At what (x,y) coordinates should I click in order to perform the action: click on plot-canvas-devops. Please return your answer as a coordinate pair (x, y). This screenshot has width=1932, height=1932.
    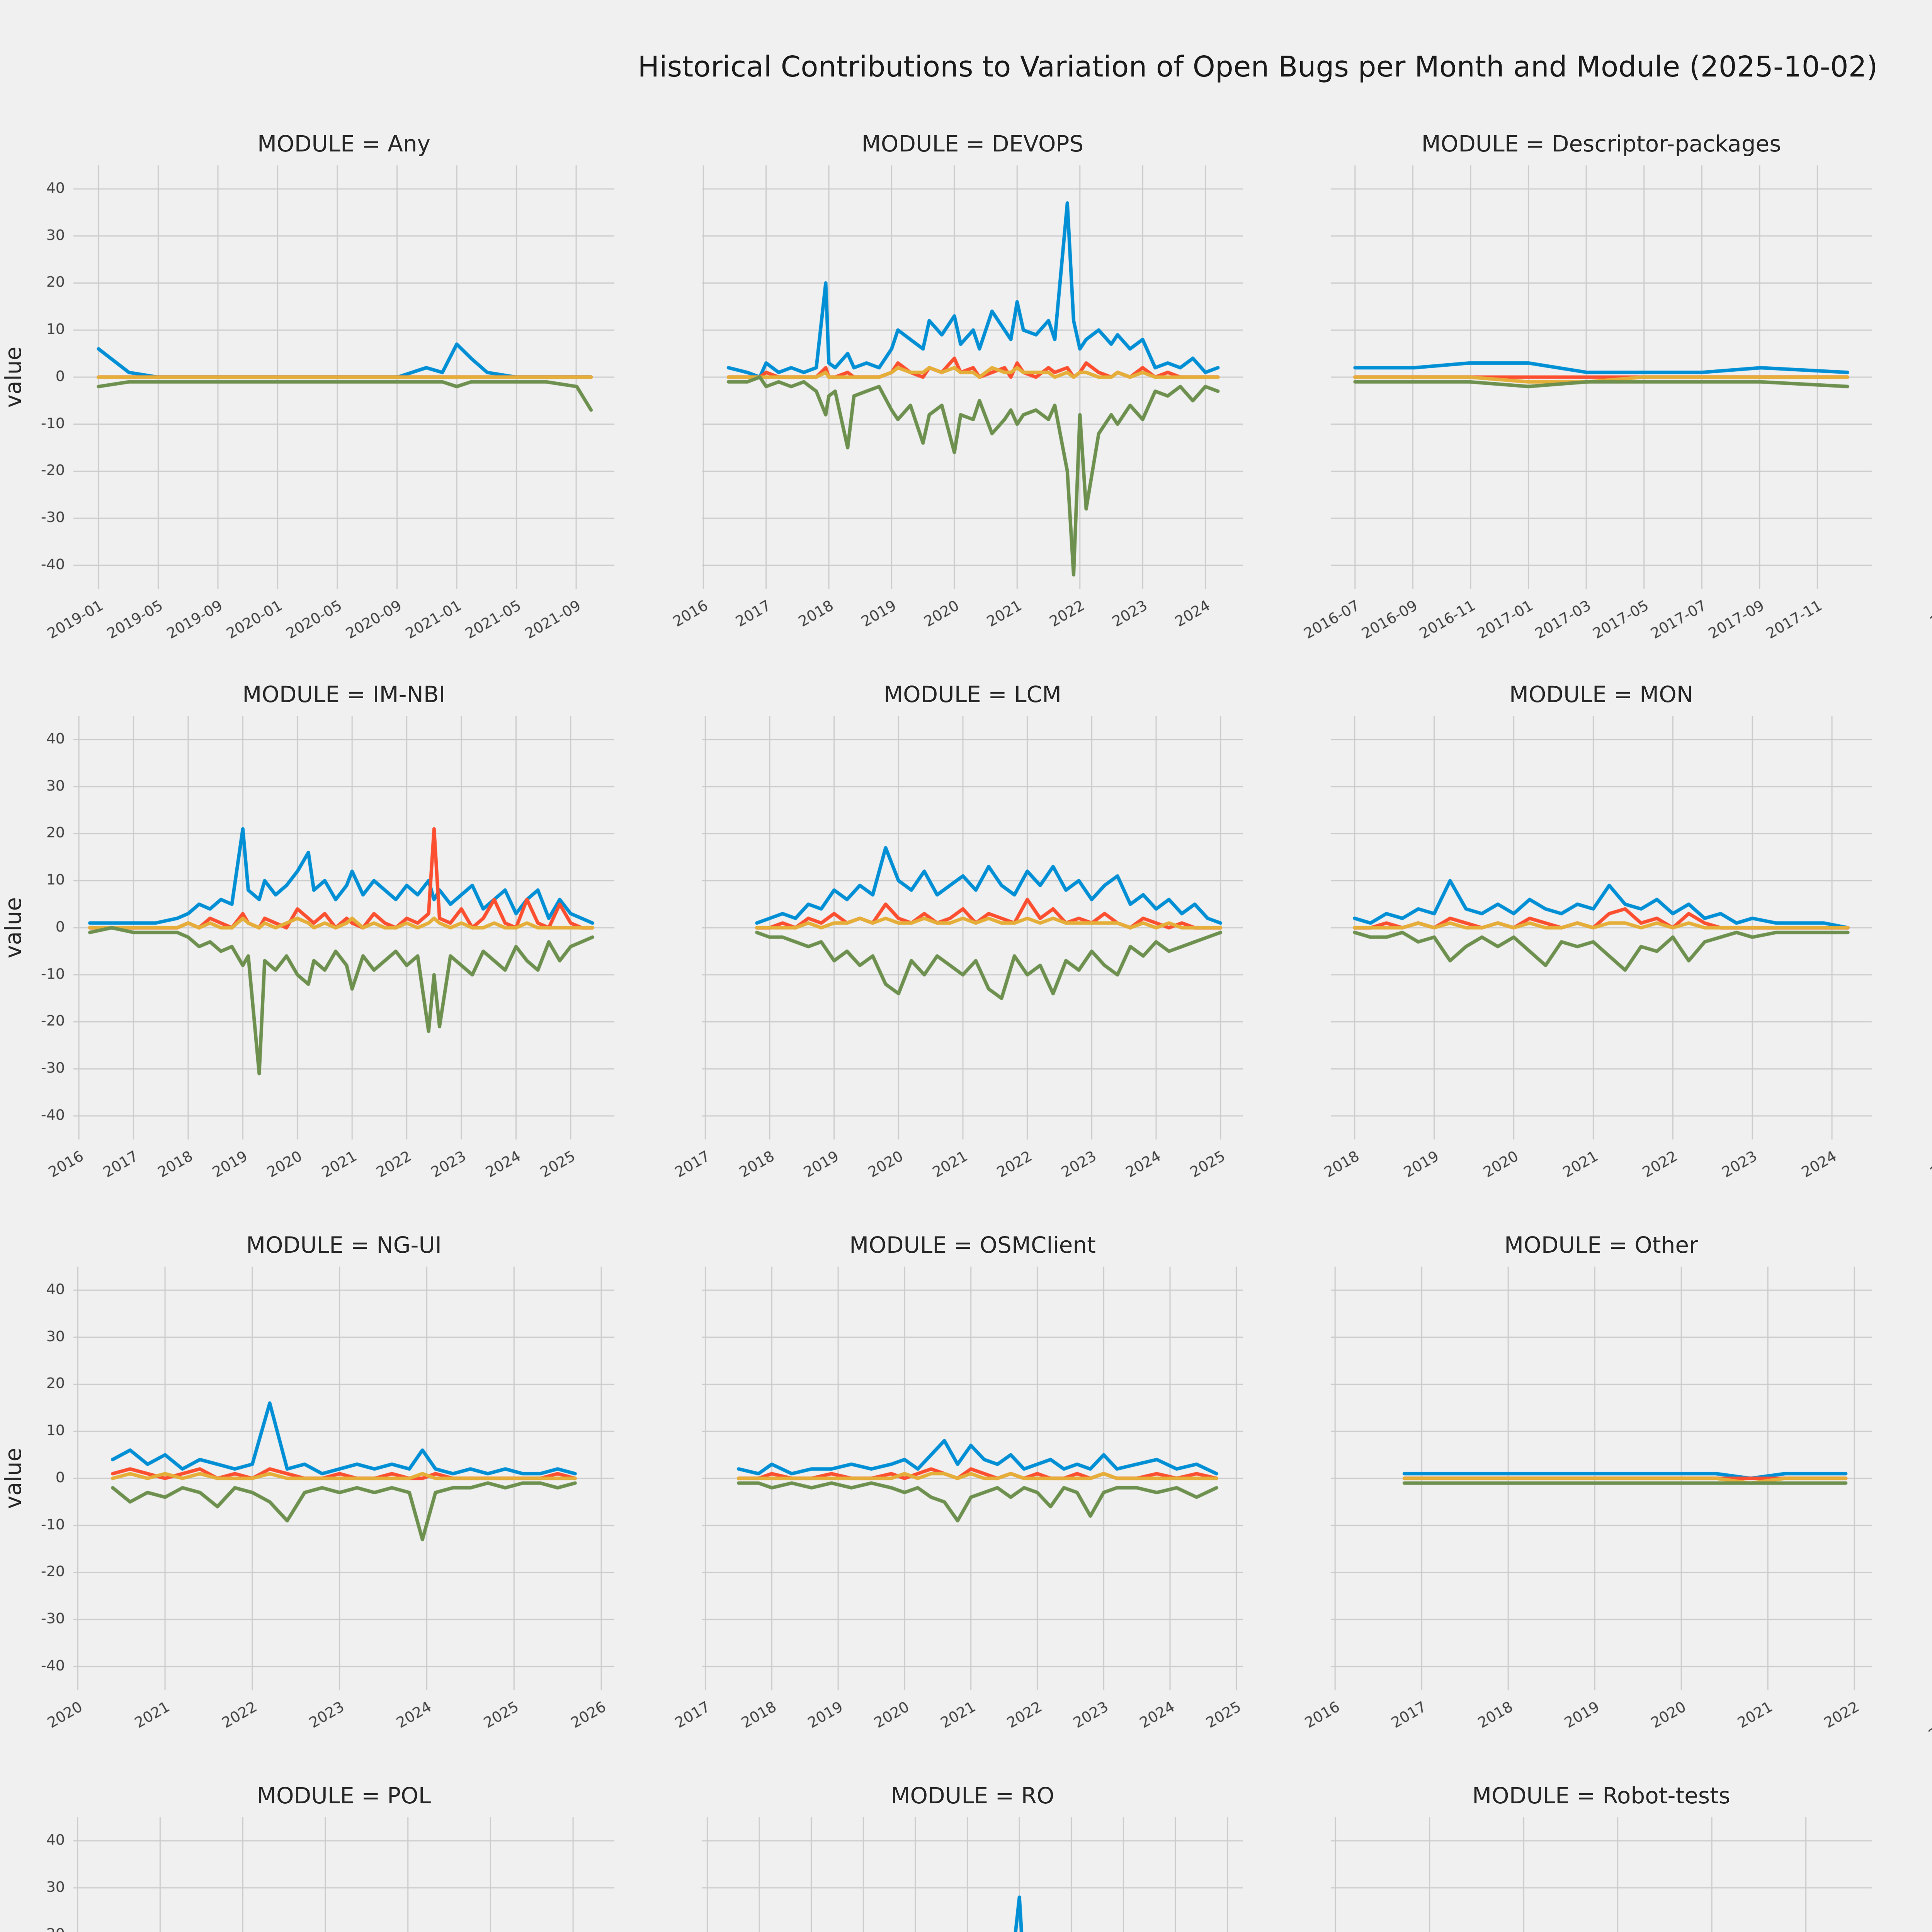
    Looking at the image, I should click on (949, 419).